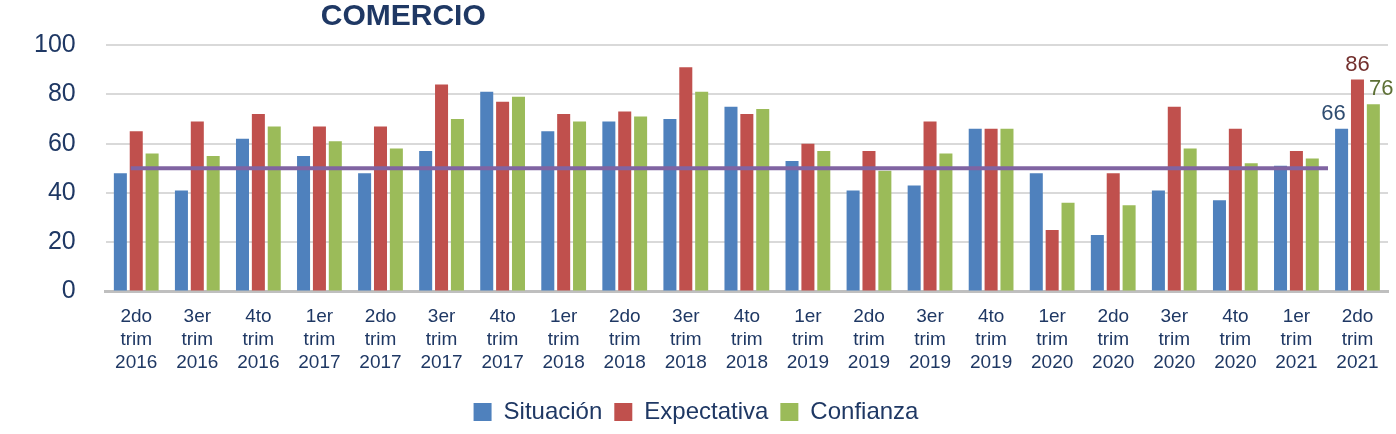 Image resolution: width=1396 pixels, height=434 pixels. I want to click on x-tick-label: 4to trim 2019, so click(991, 338).